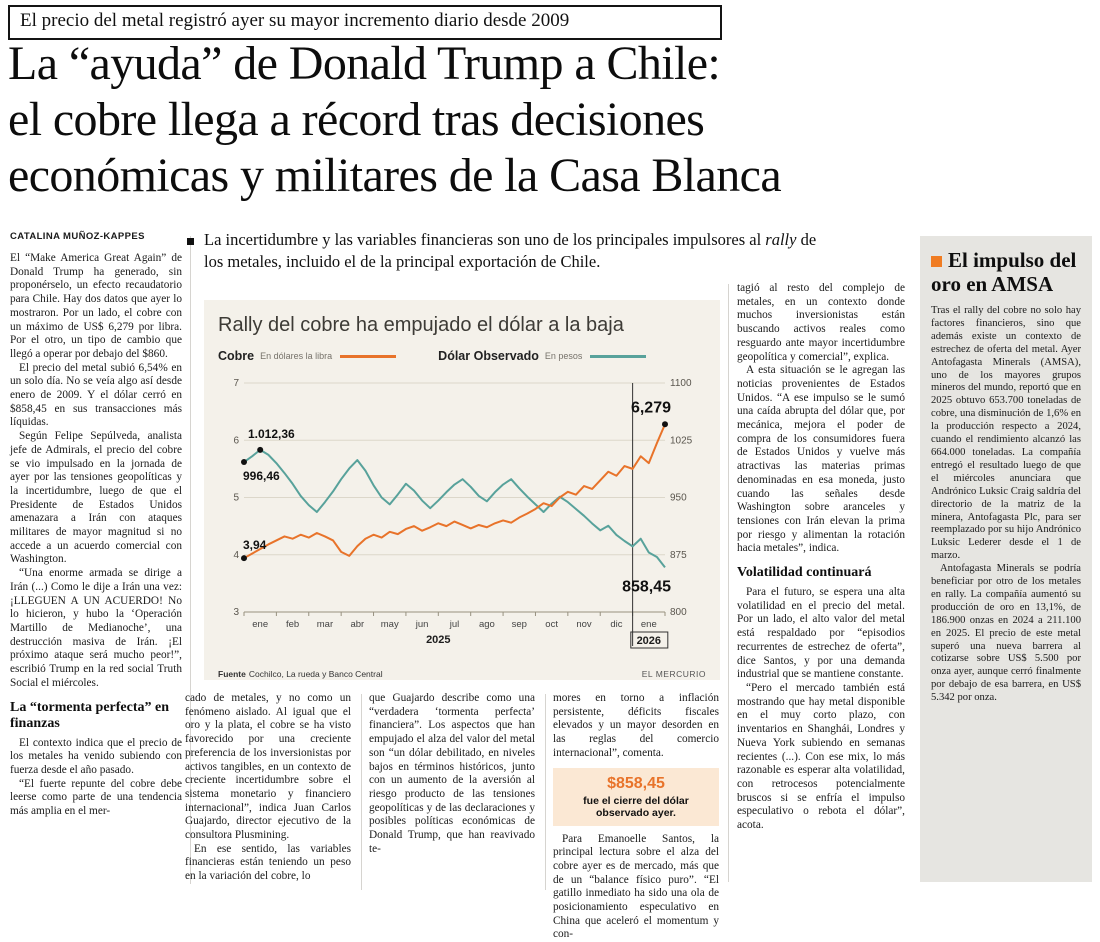 The width and height of the screenshot is (1100, 942). Describe the element at coordinates (356, 119) in the screenshot. I see `headline-line-2: el cobre llega a récord tras decisiones` at that location.